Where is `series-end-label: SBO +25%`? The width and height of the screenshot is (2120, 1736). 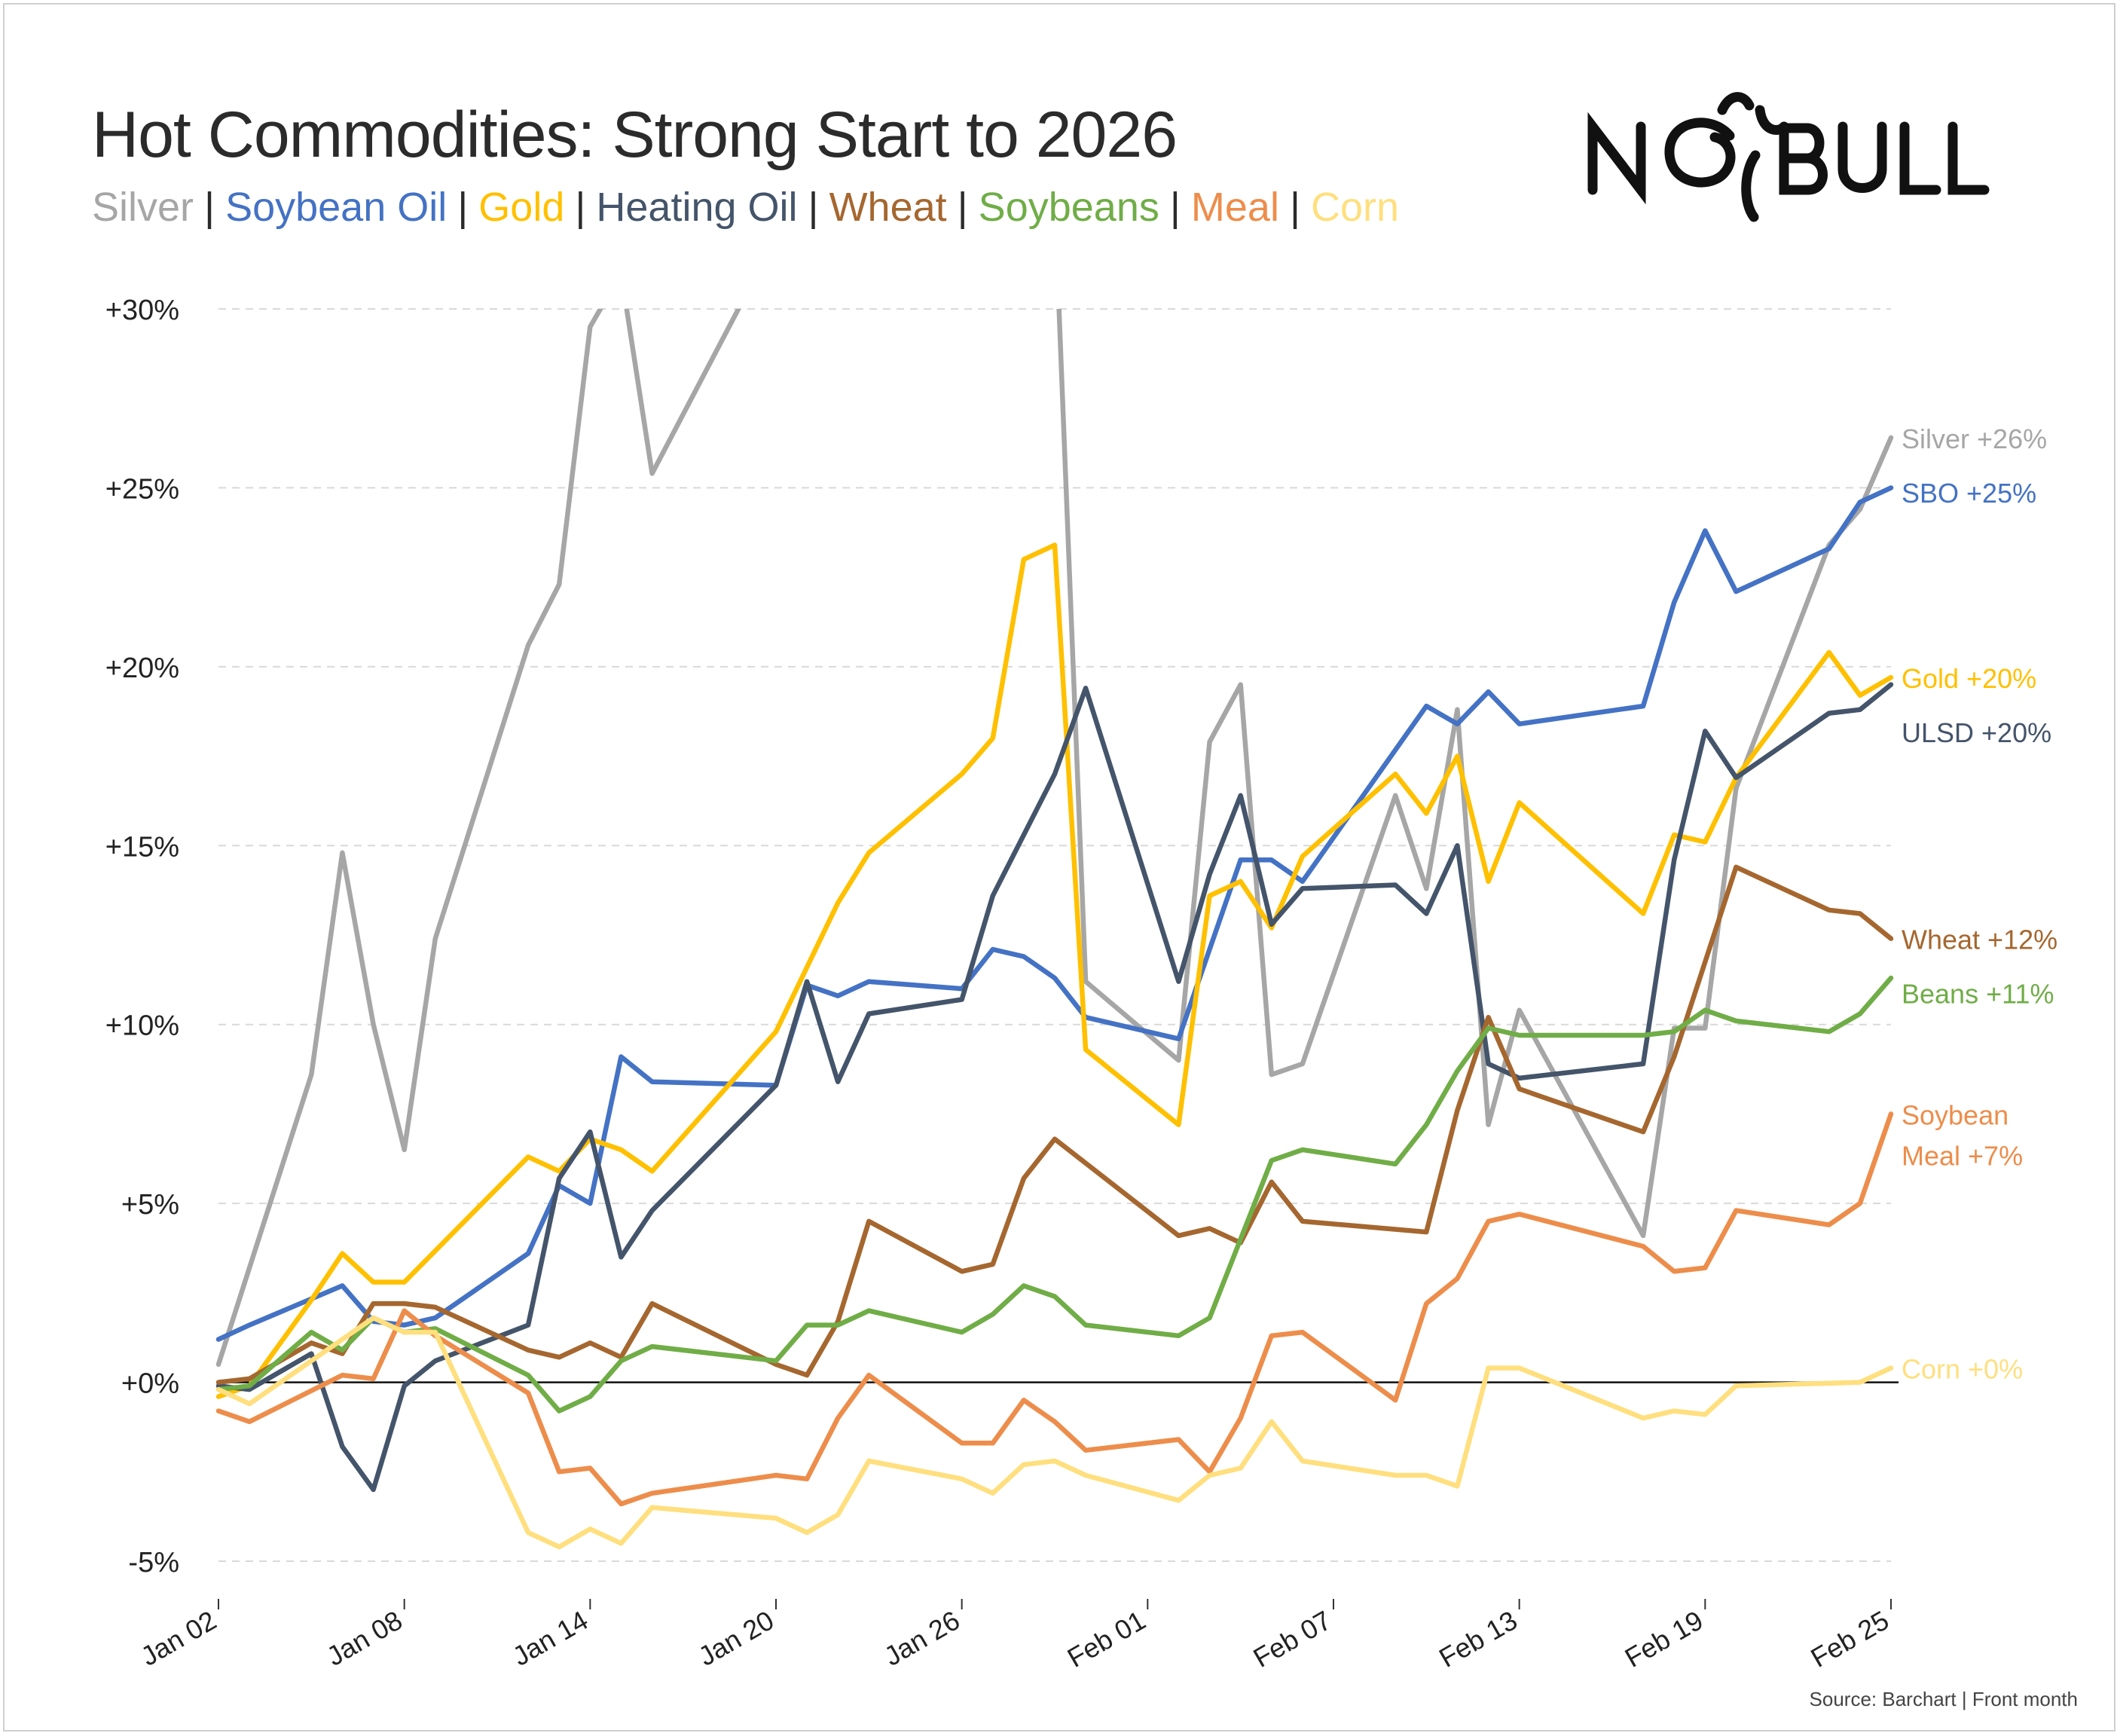
series-end-label: SBO +25% is located at coordinates (1969, 493).